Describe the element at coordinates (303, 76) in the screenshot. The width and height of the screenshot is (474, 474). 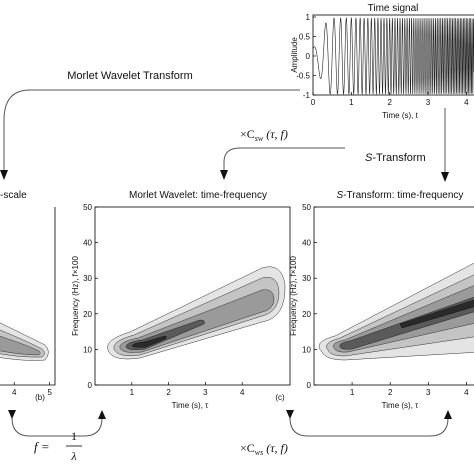
I see `y-tick-label: -0.5` at that location.